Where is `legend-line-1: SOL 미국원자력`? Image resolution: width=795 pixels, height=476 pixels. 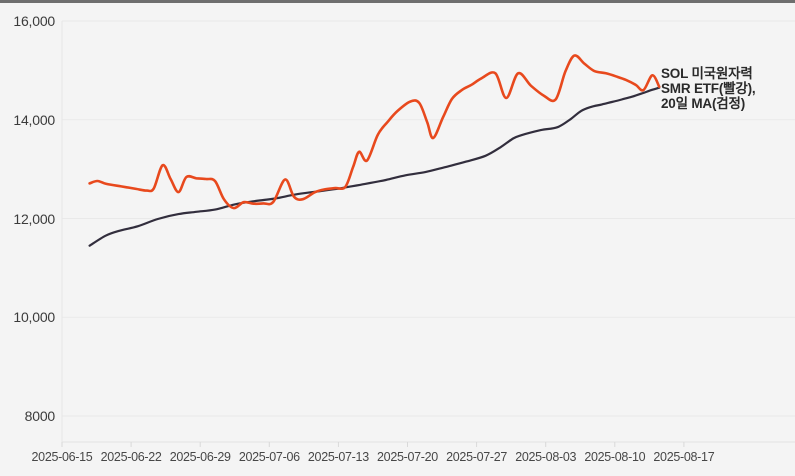
legend-line-1: SOL 미국원자력 is located at coordinates (707, 73).